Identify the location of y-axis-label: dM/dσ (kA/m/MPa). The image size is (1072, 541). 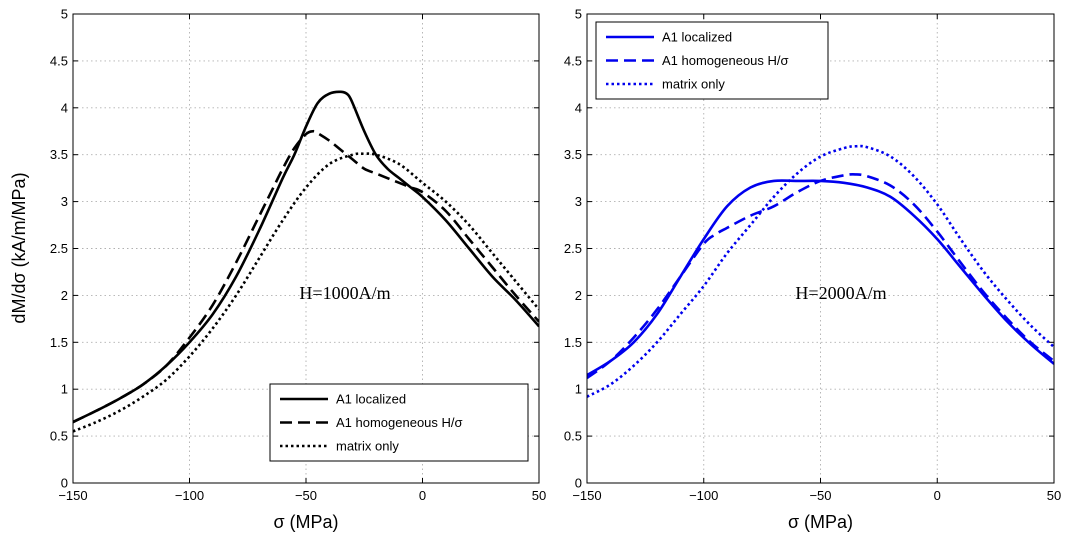
(19, 247).